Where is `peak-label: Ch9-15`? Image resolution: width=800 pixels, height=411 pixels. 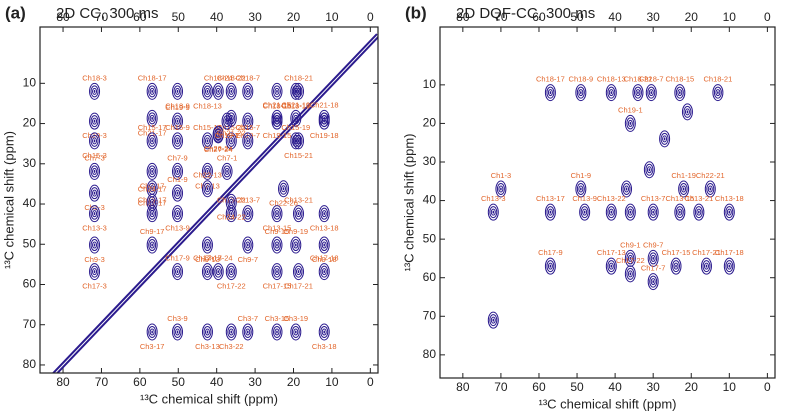 peak-label: Ch9-15 is located at coordinates (277, 231).